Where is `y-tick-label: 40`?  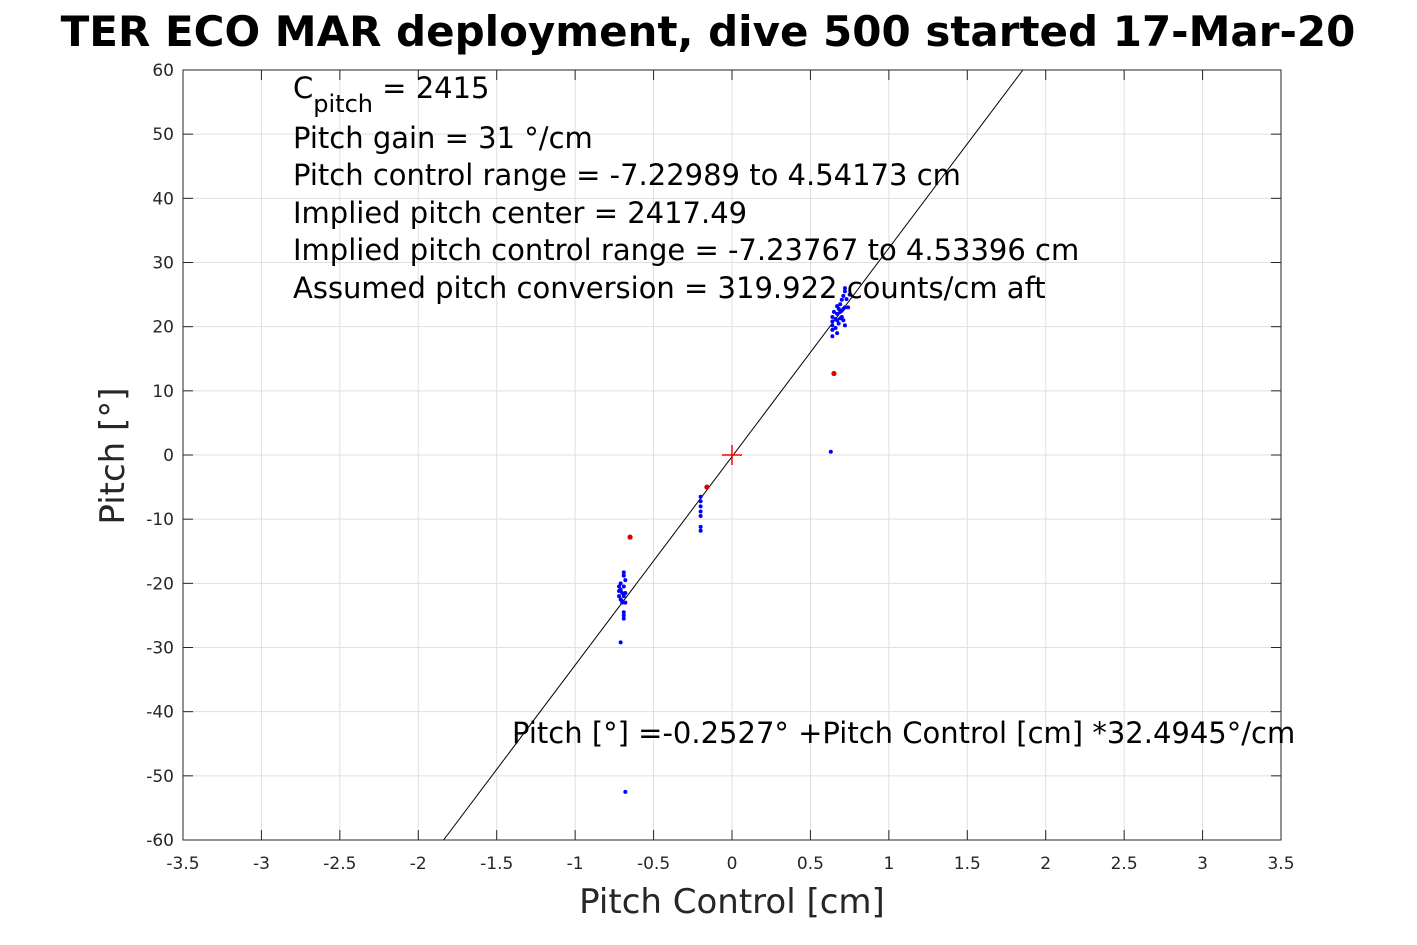
y-tick-label: 40 is located at coordinates (163, 199).